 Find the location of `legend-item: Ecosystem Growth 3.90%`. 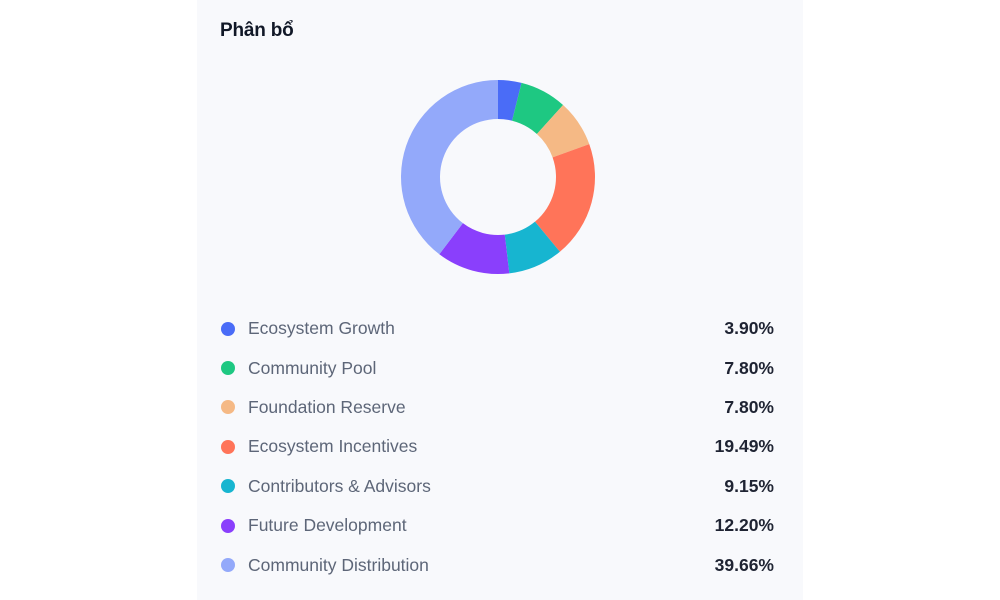

legend-item: Ecosystem Growth 3.90% is located at coordinates (497, 328).